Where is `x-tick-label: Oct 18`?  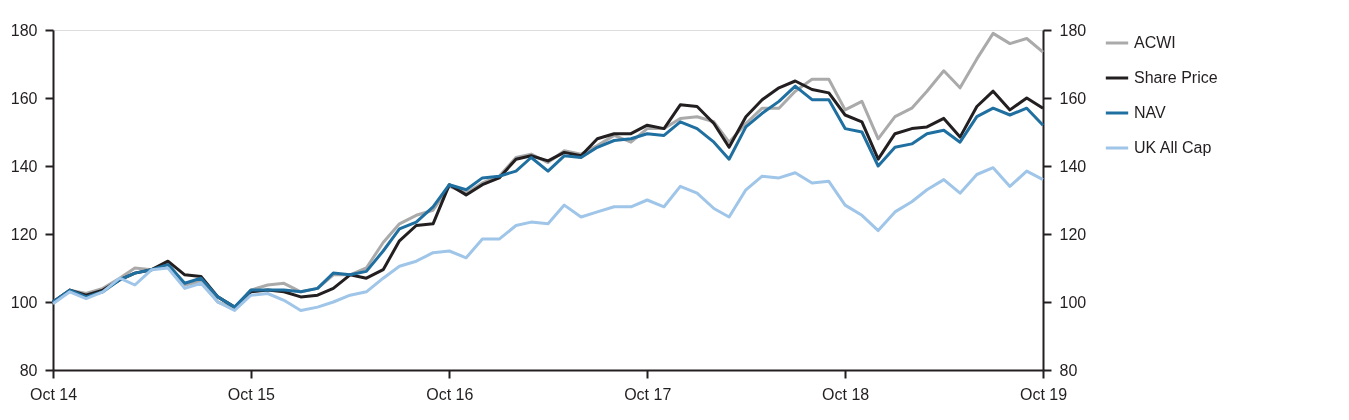
x-tick-label: Oct 18 is located at coordinates (846, 394).